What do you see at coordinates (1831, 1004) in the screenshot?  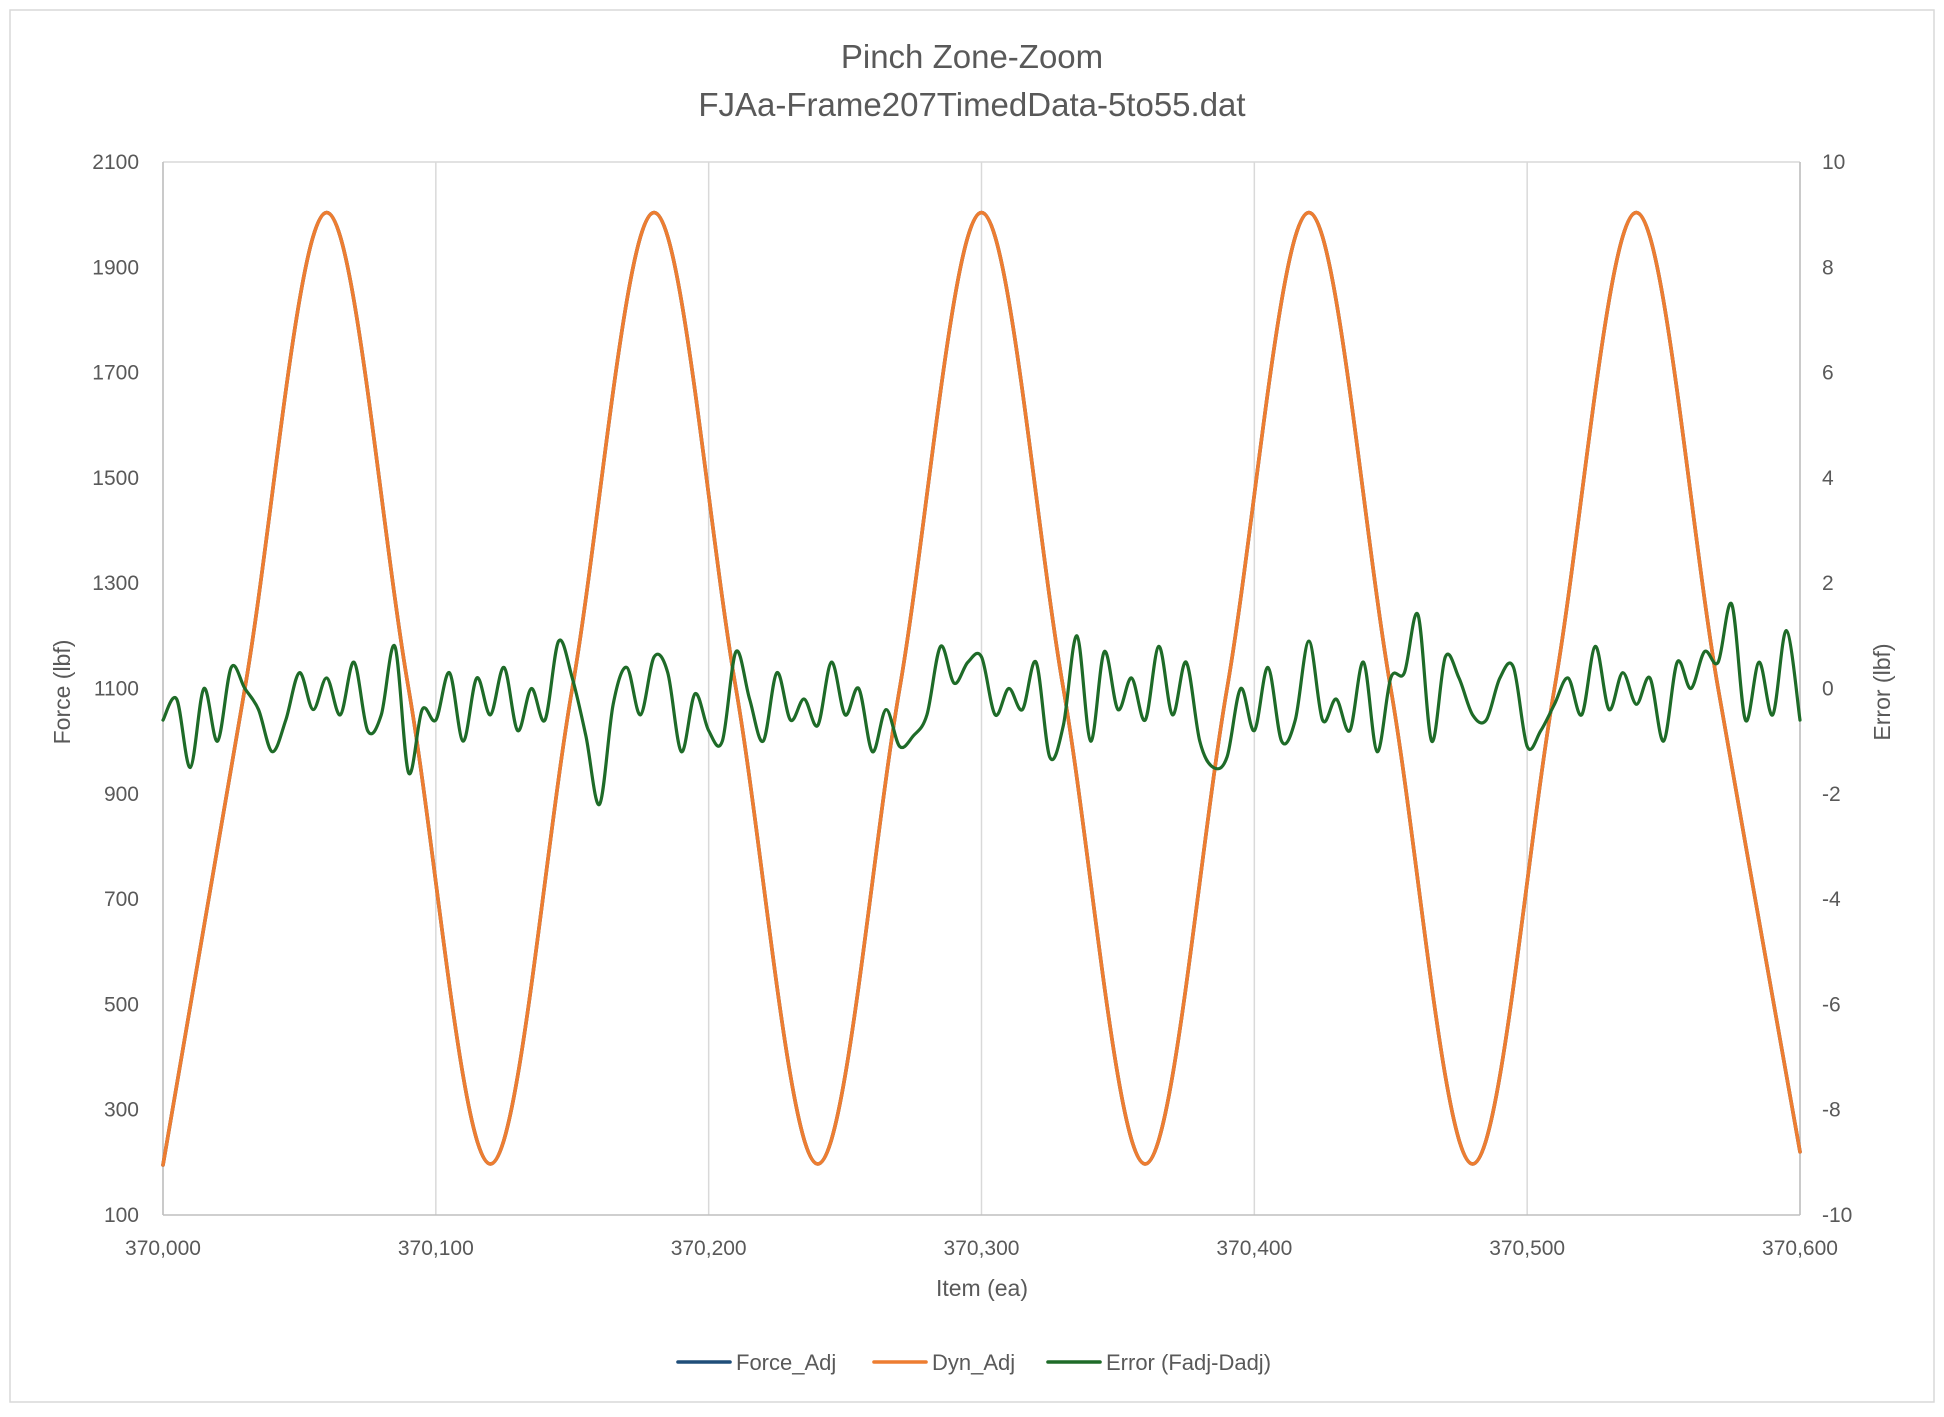 I see `y2-tick-label: -6` at bounding box center [1831, 1004].